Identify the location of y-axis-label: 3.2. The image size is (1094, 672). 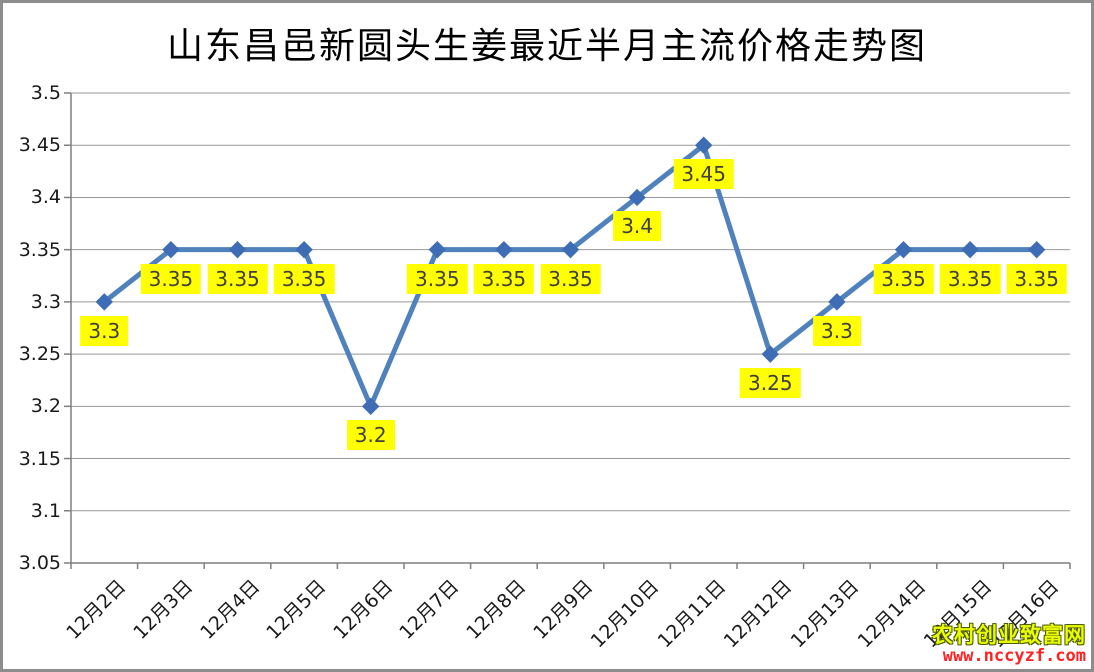
(45, 406).